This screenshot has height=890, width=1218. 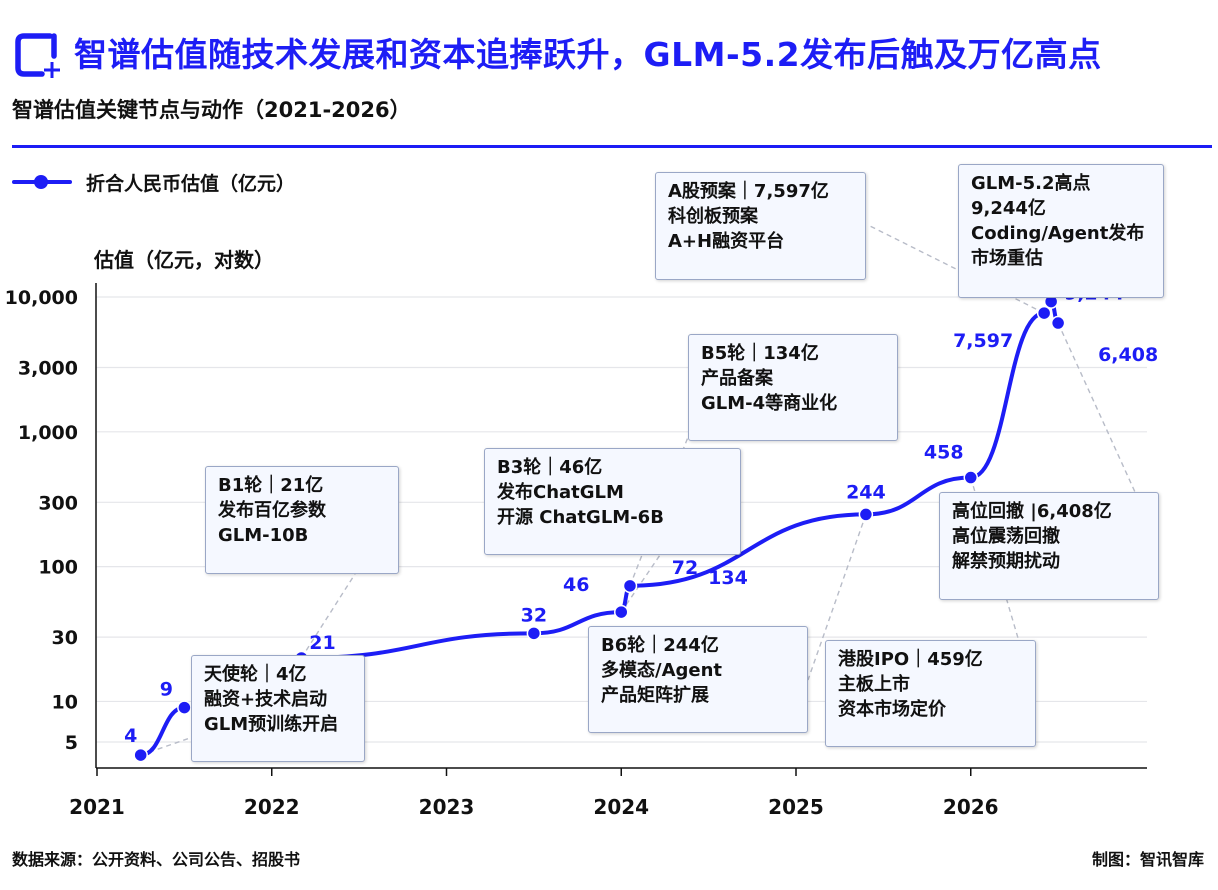 What do you see at coordinates (769, 403) in the screenshot?
I see `annotation-line: GLM-4等商业化` at bounding box center [769, 403].